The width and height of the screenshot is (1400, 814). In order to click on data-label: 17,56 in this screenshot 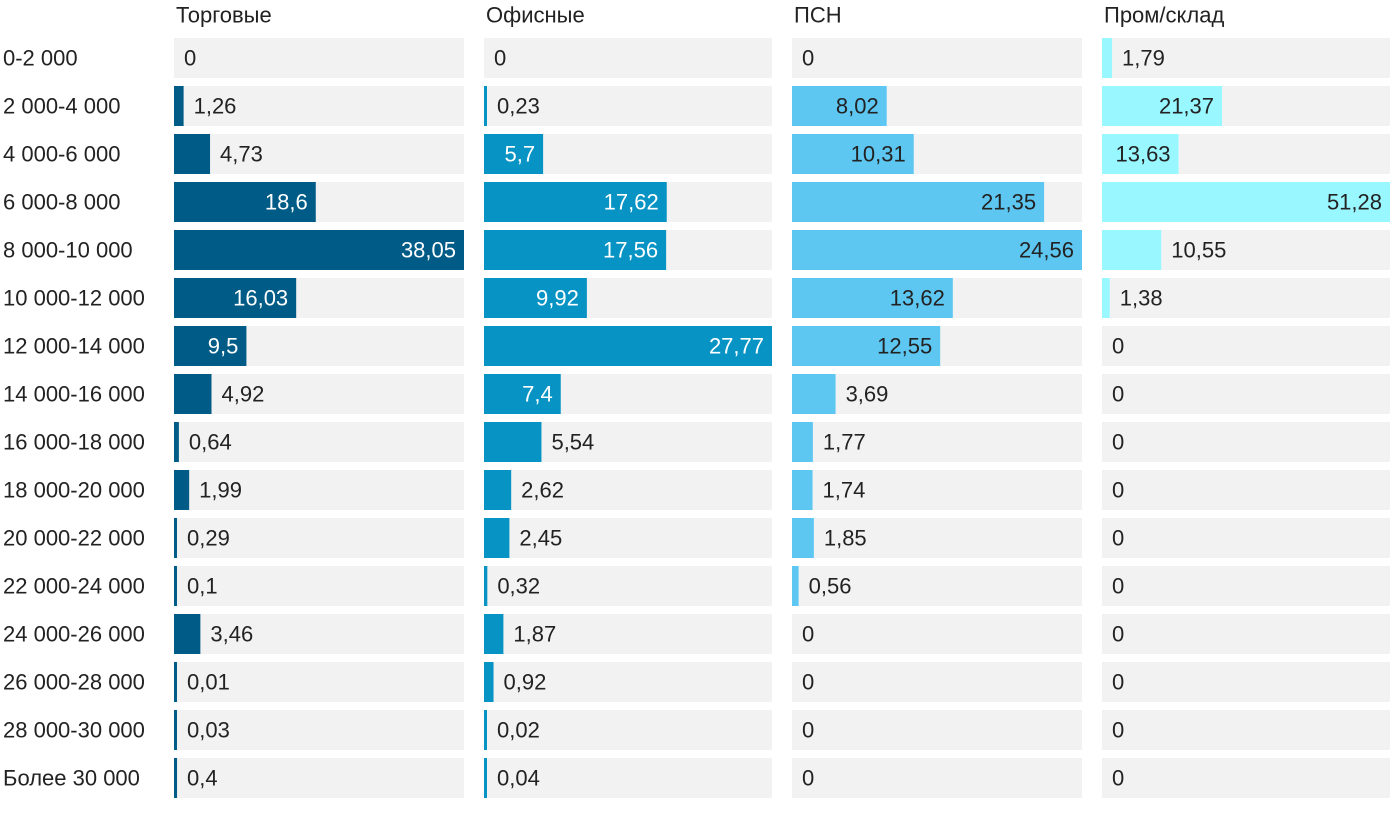, I will do `click(630, 250)`.